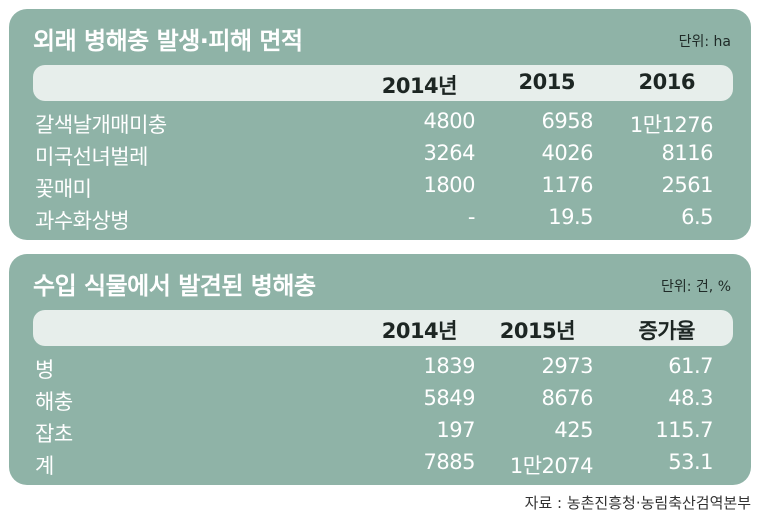 The height and width of the screenshot is (529, 767). What do you see at coordinates (704, 42) in the screenshot?
I see `unit-label: 단위: ha` at bounding box center [704, 42].